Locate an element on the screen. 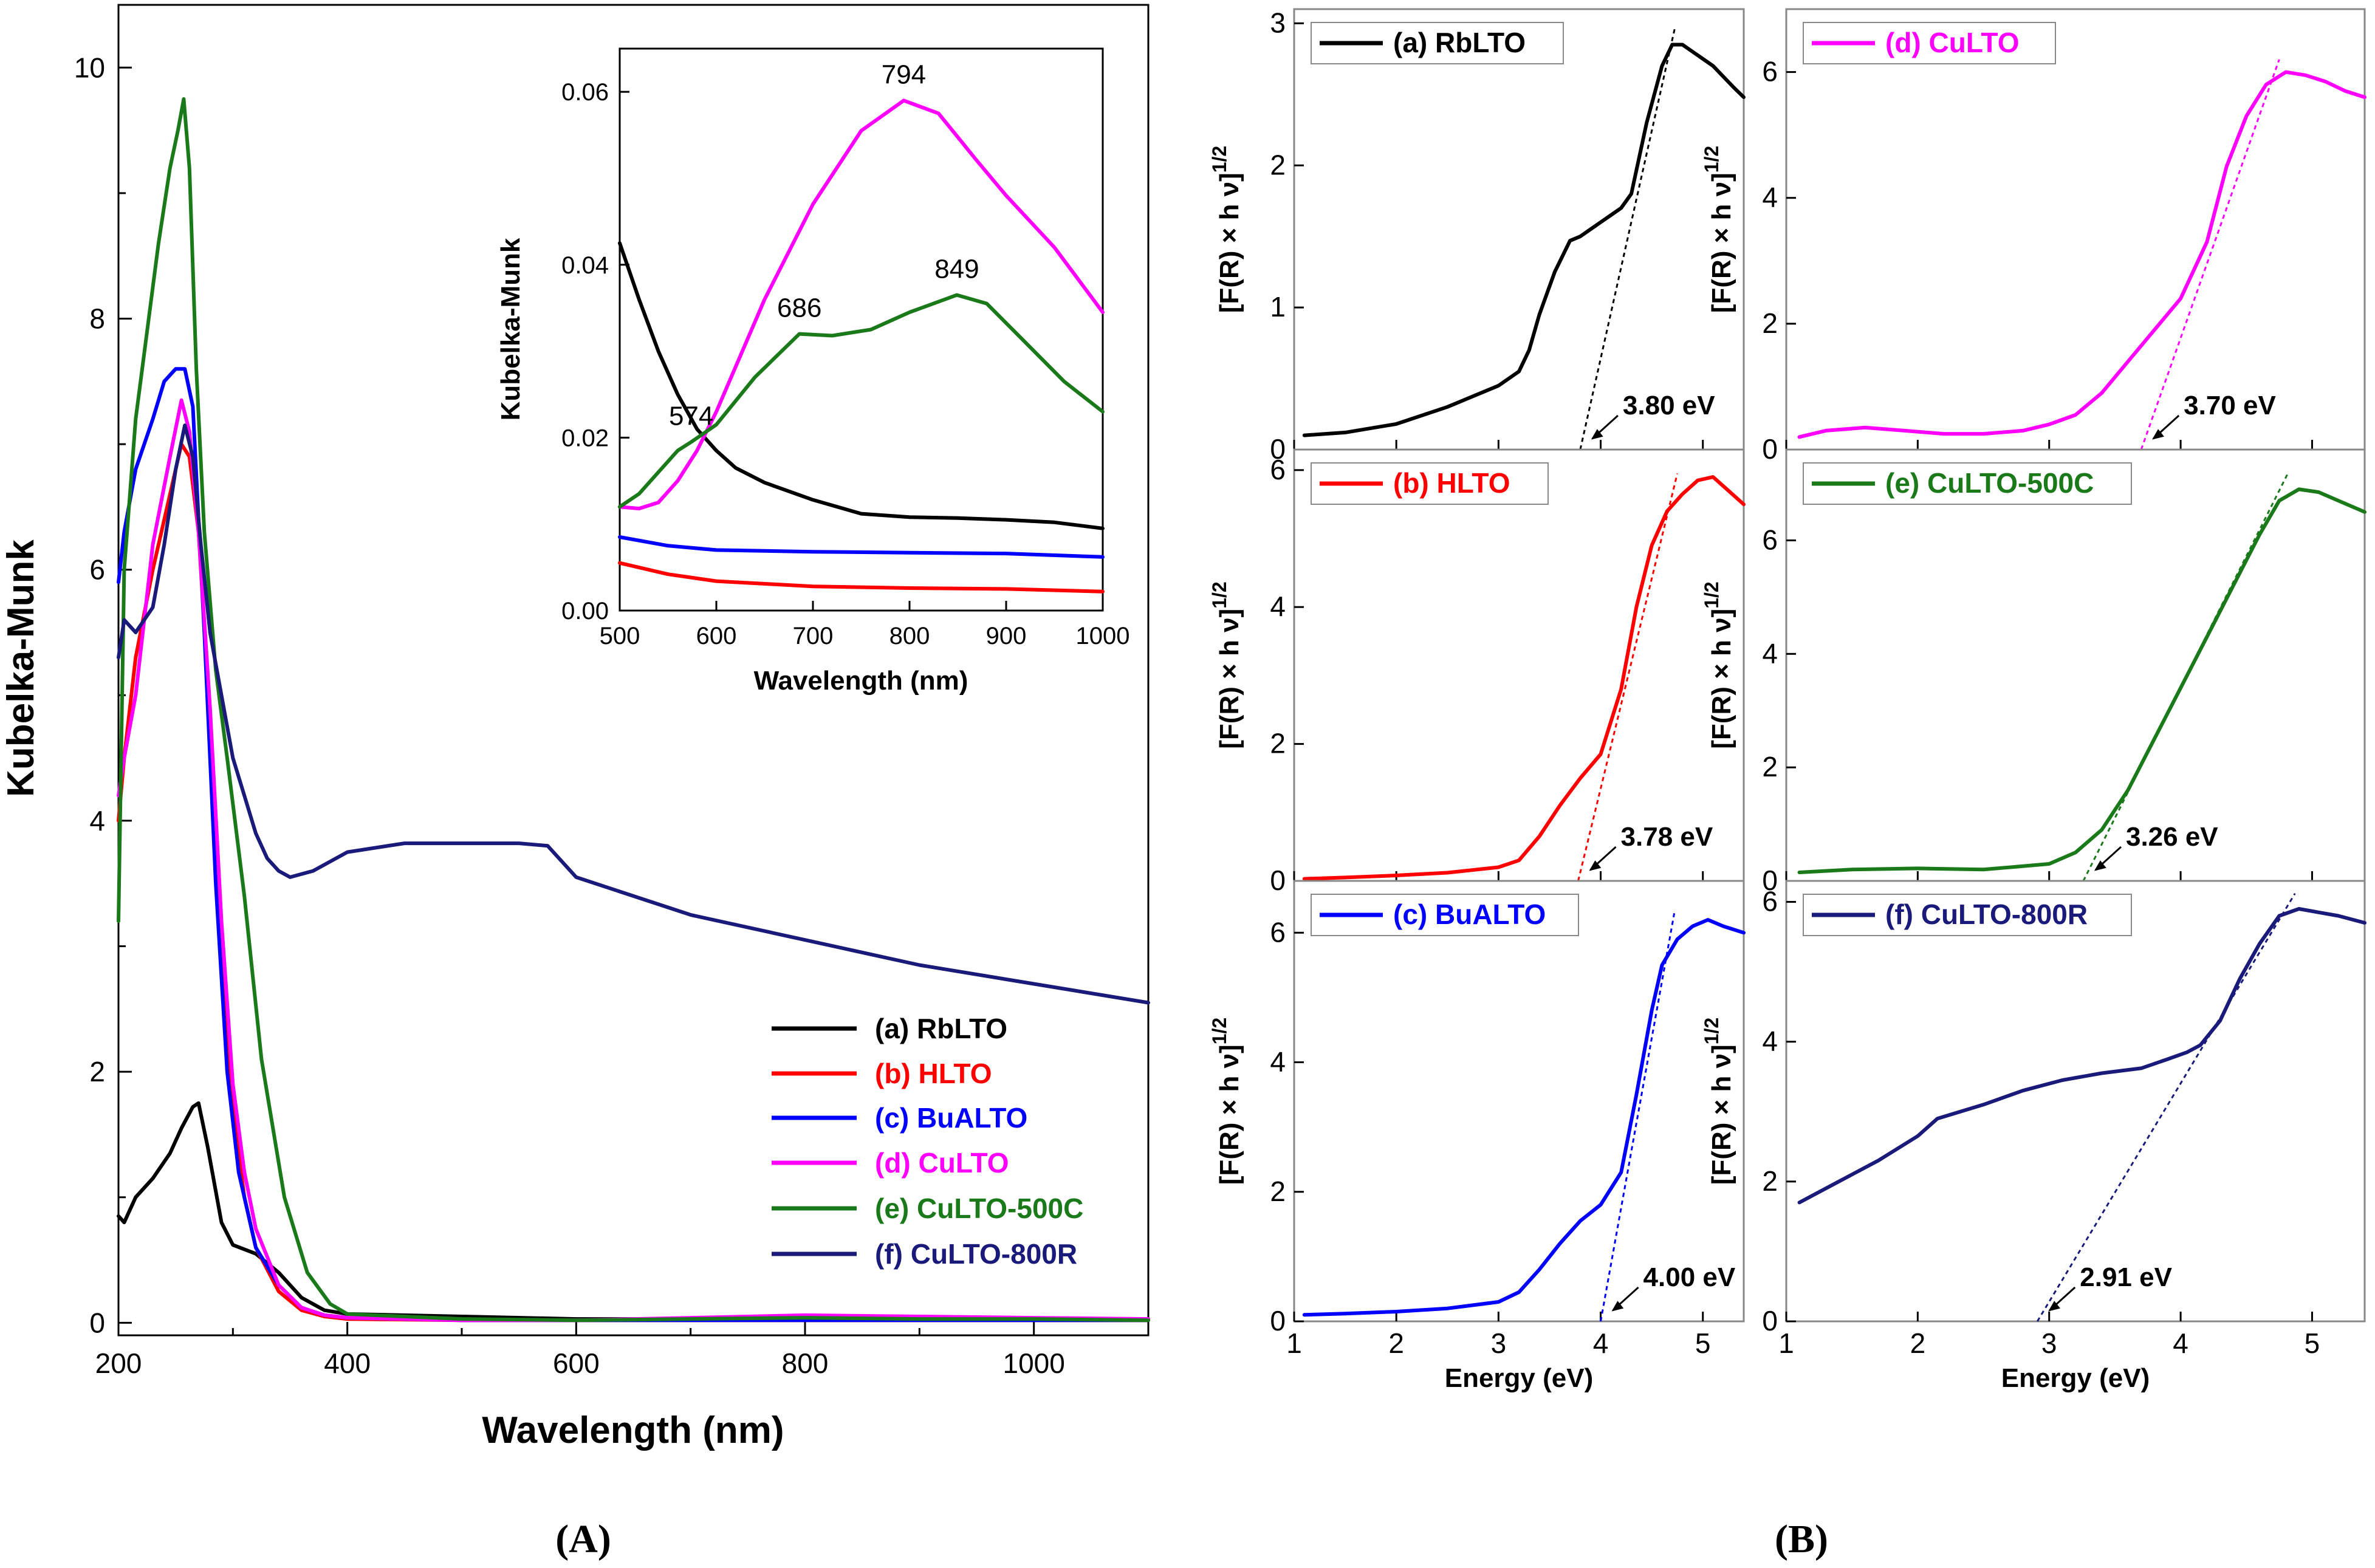 This screenshot has height=1568, width=2375. panel-b-series-b is located at coordinates (1524, 678).